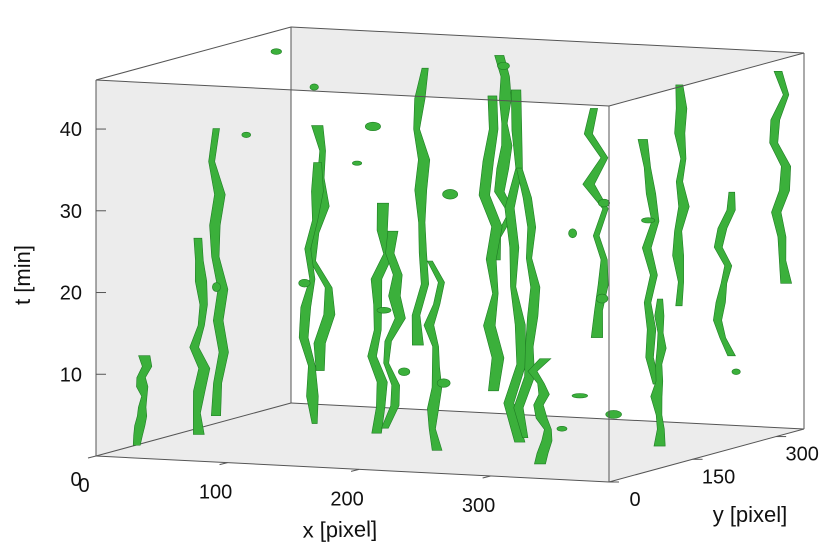 This screenshot has height=555, width=832. What do you see at coordinates (634, 500) in the screenshot?
I see `y-tick-label: 0` at bounding box center [634, 500].